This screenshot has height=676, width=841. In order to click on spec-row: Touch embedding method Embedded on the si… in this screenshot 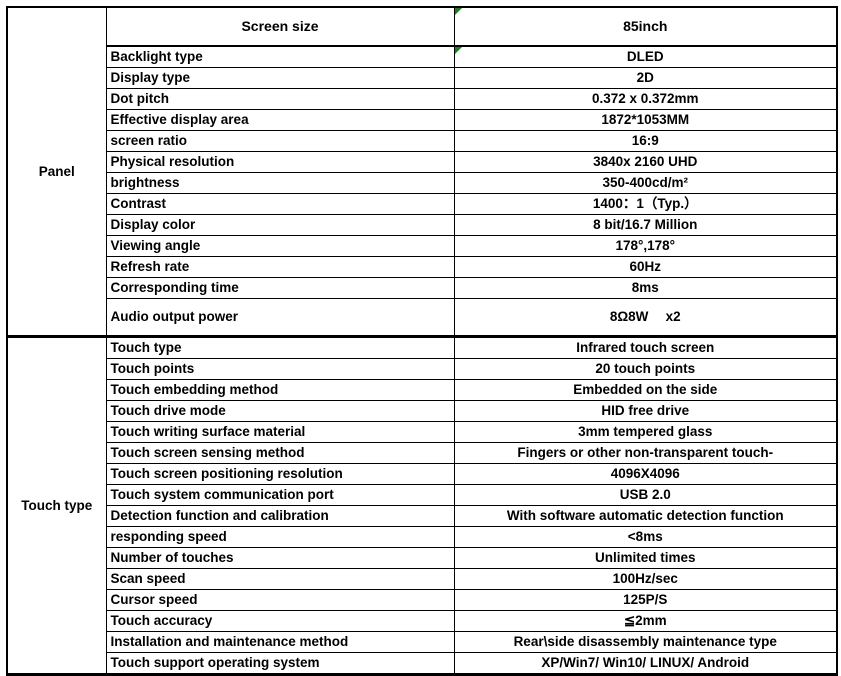, I will do `click(422, 390)`.